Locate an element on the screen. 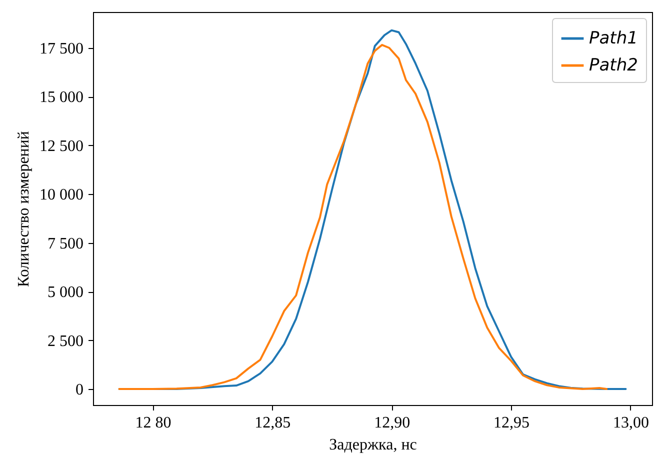 The height and width of the screenshot is (458, 655). x-axis-title: Задержка, нс is located at coordinates (373, 445).